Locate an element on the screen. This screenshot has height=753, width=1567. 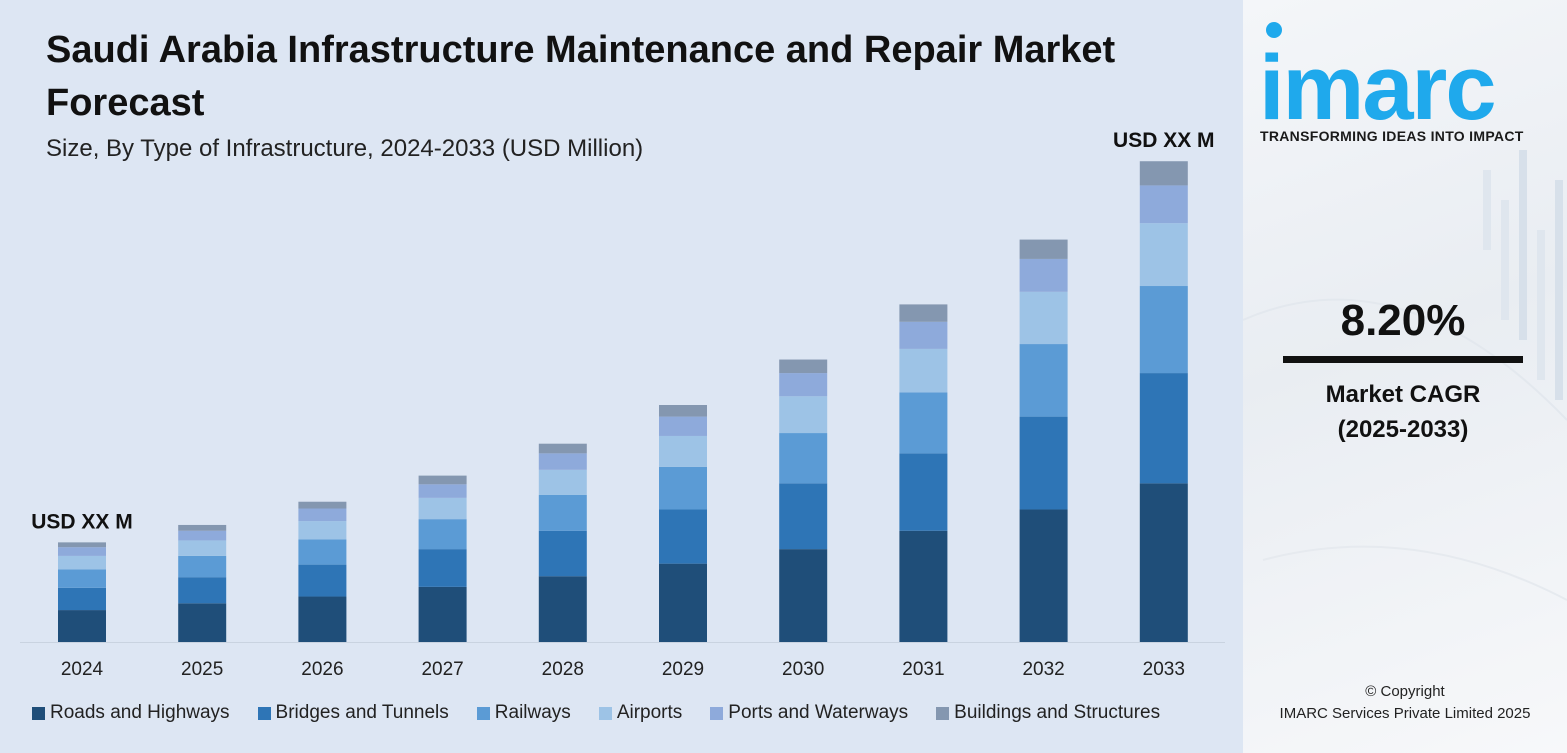
x-tick-label-2028: 2028 is located at coordinates (563, 669).